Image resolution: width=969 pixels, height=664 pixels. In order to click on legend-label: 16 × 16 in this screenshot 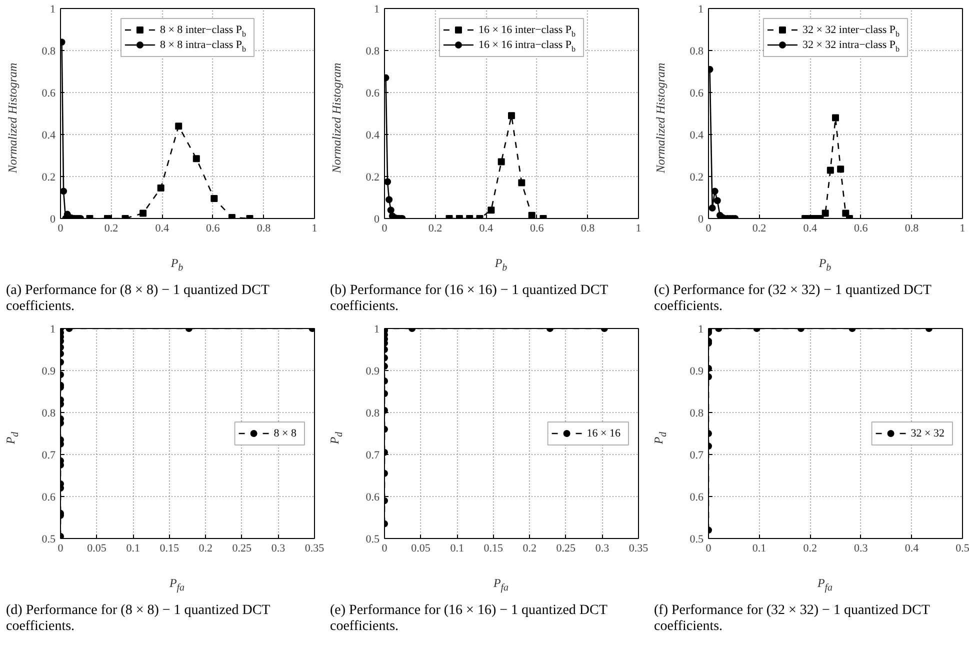, I will do `click(603, 434)`.